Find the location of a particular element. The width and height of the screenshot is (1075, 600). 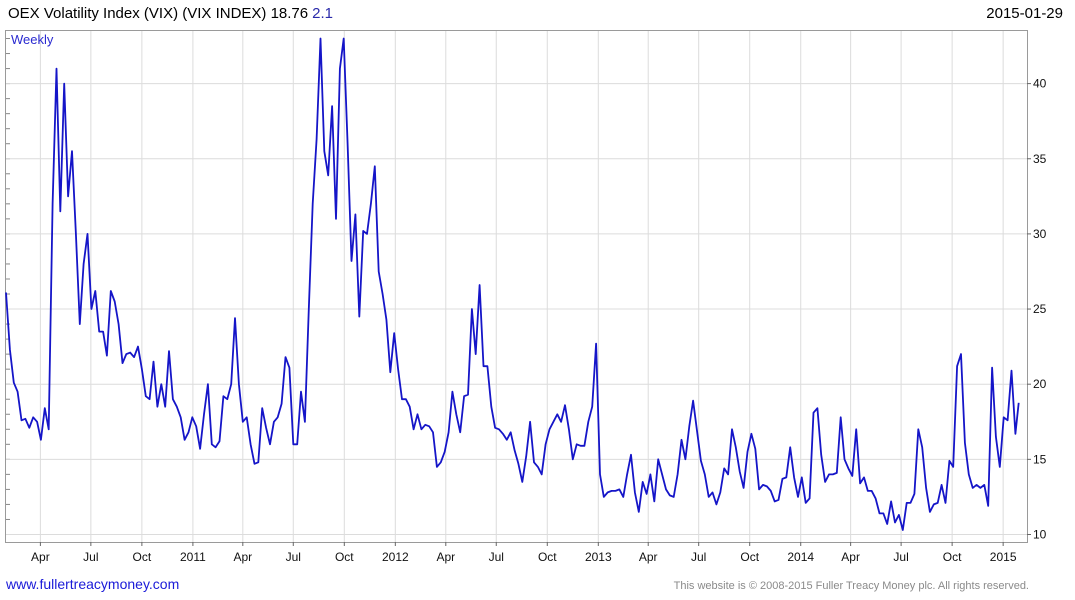

chart-date: 2015-01-29 is located at coordinates (1024, 13).